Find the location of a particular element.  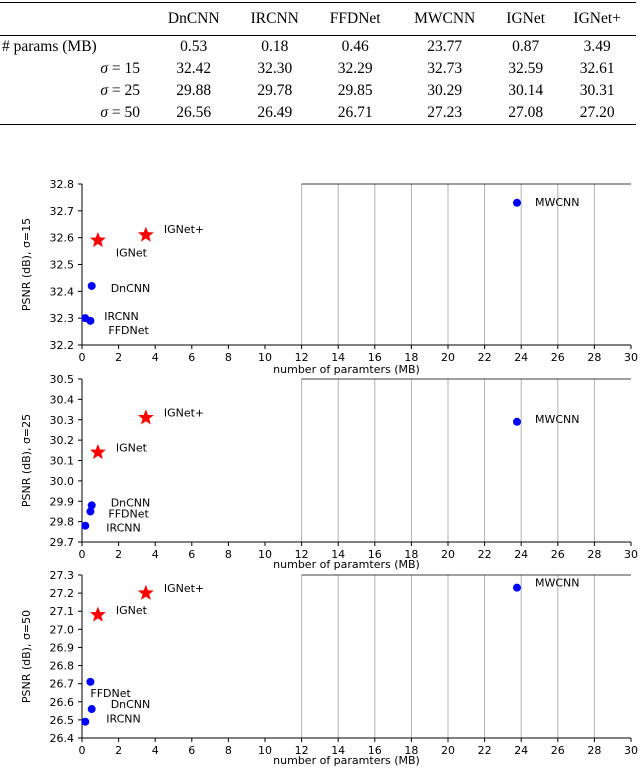

x-tick-label: 0 is located at coordinates (82, 750).